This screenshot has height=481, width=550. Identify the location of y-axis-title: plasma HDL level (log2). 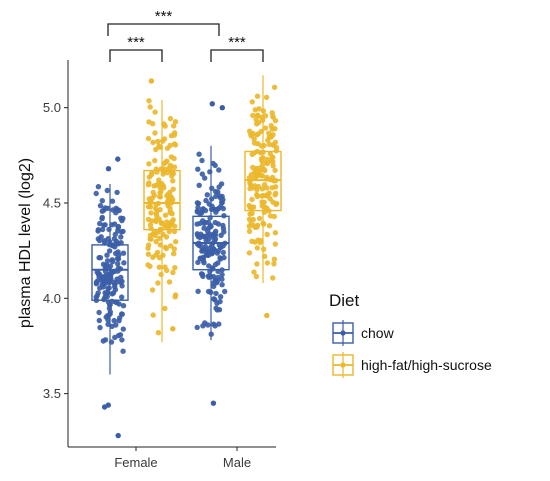
(25, 243).